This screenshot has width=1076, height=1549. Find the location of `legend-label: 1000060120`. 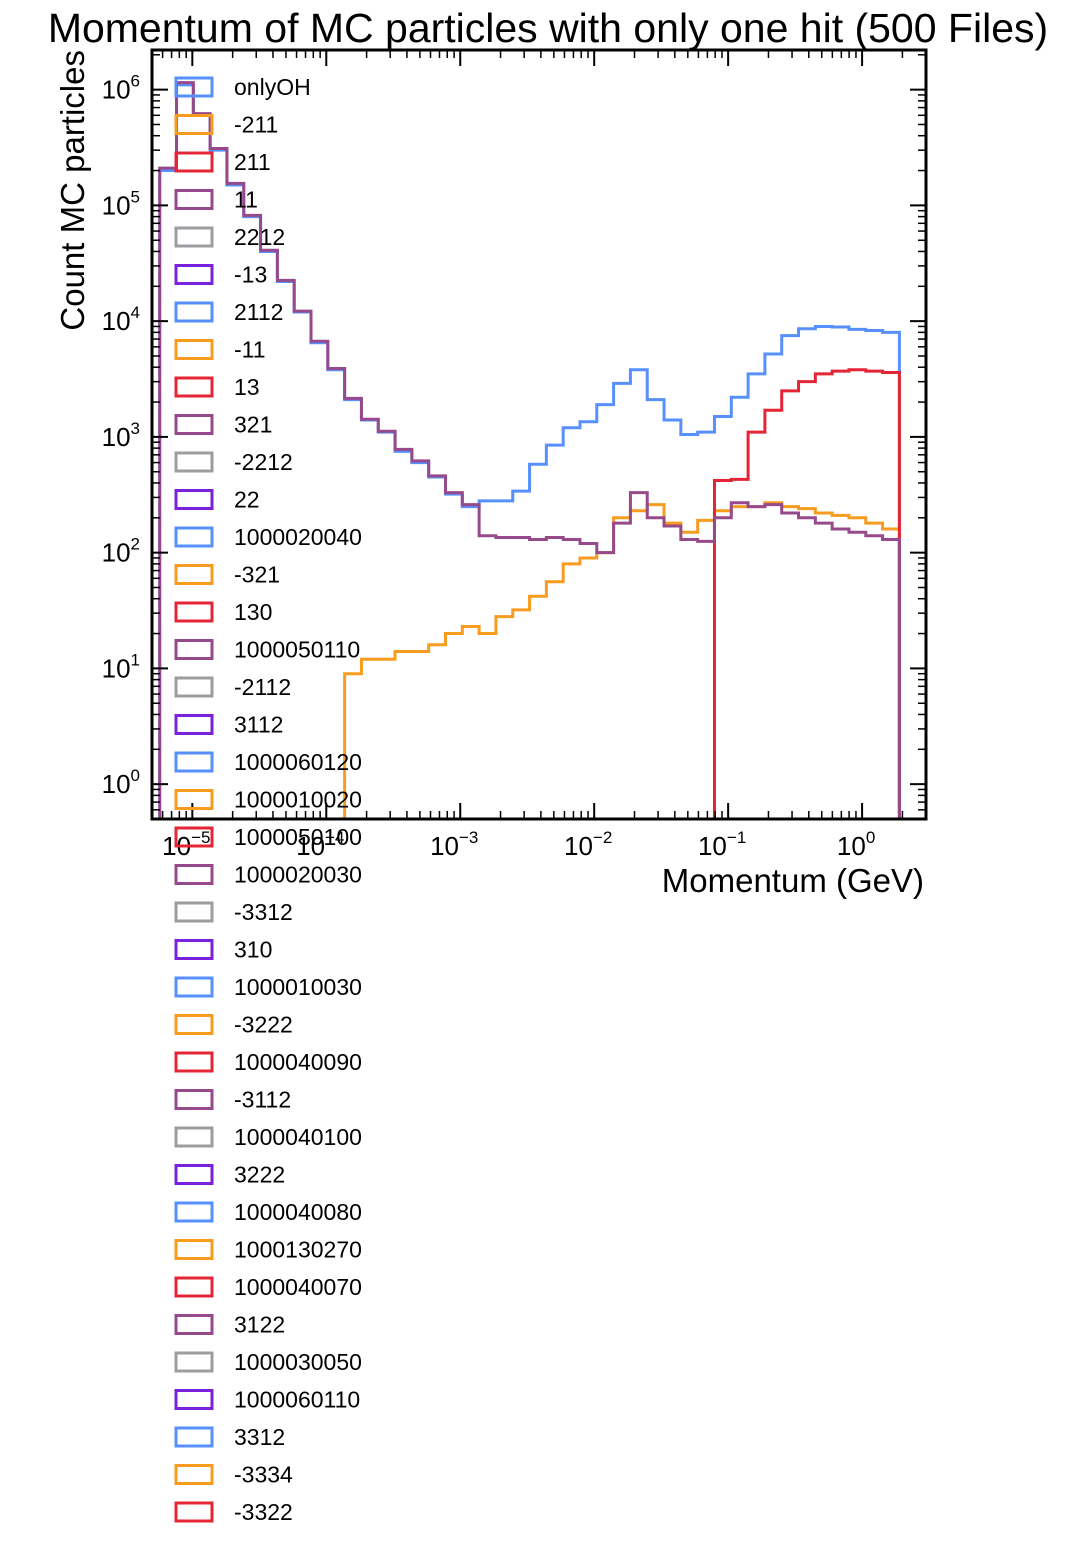

legend-label: 1000060120 is located at coordinates (298, 762).